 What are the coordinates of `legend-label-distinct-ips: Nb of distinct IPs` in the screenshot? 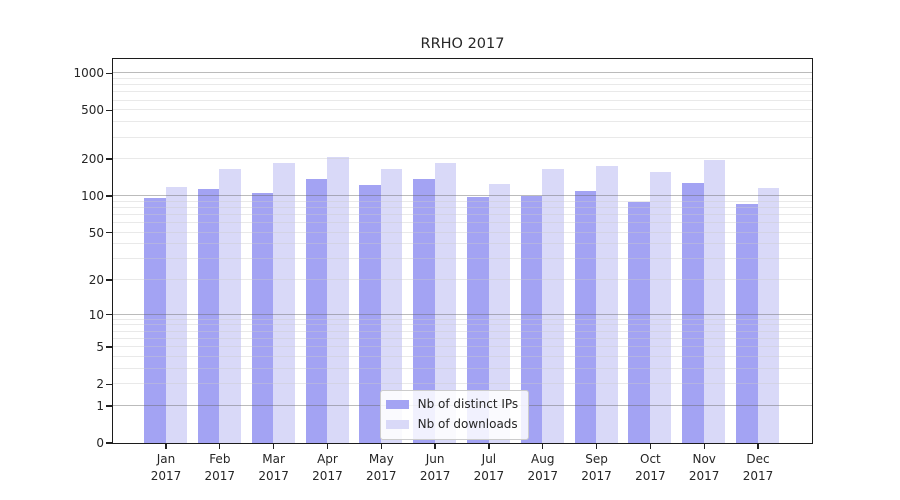 It's located at (468, 404).